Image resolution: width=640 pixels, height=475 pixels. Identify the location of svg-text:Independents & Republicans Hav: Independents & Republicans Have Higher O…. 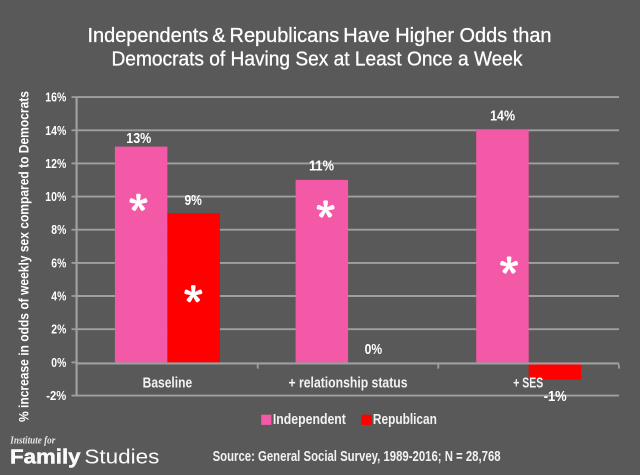
(320, 36).